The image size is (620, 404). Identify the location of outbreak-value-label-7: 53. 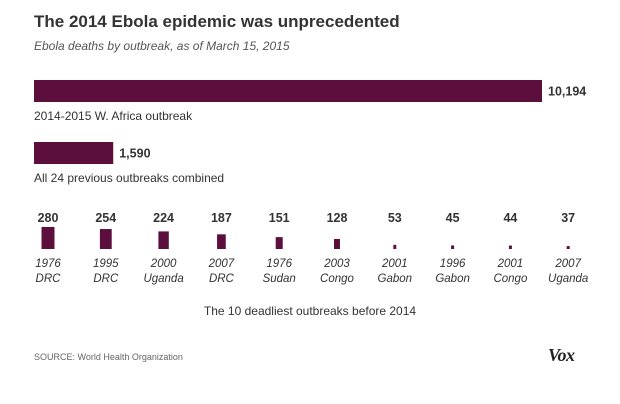
(395, 218).